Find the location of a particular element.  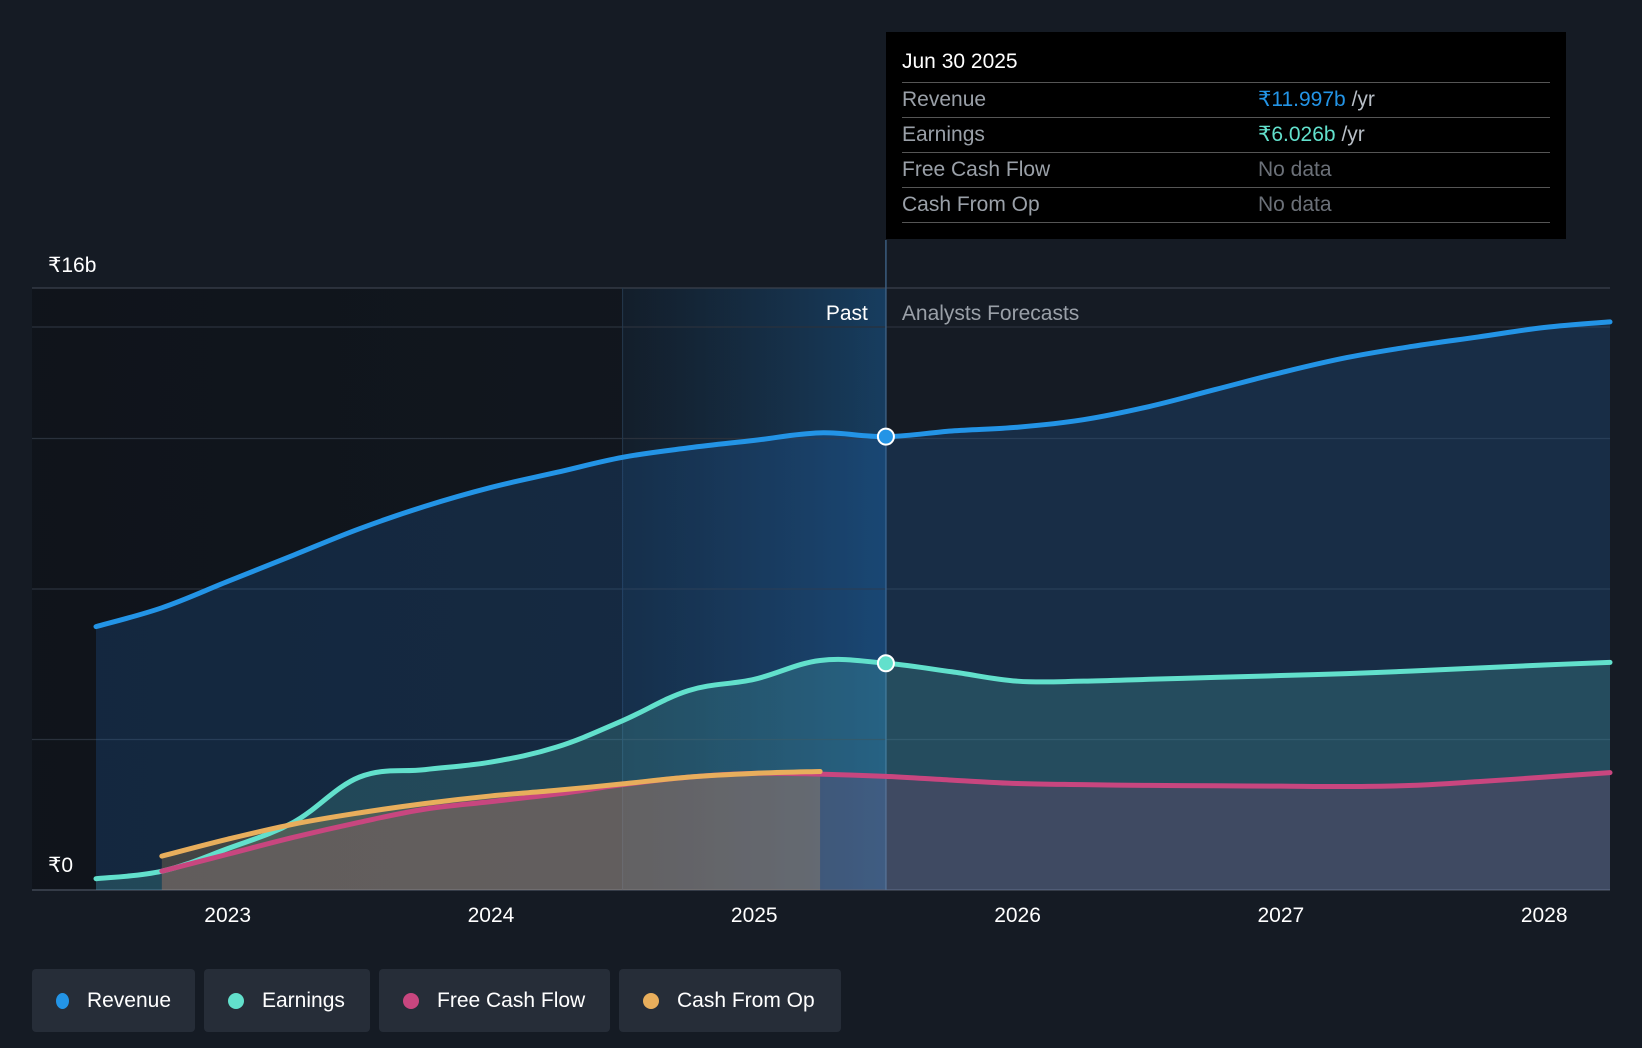

tooltip-label: Cash From Op is located at coordinates (971, 204).